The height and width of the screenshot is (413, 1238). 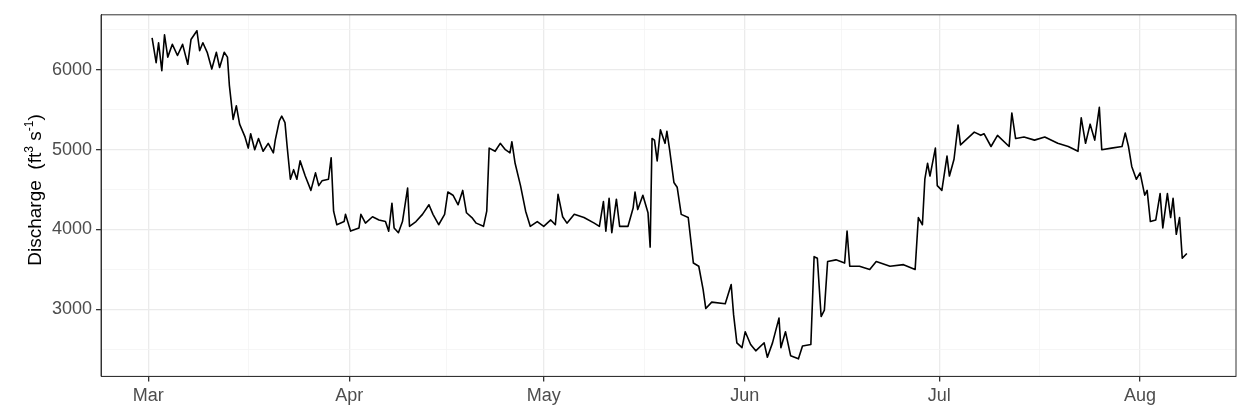 I want to click on x-tick-label: Jun, so click(x=745, y=395).